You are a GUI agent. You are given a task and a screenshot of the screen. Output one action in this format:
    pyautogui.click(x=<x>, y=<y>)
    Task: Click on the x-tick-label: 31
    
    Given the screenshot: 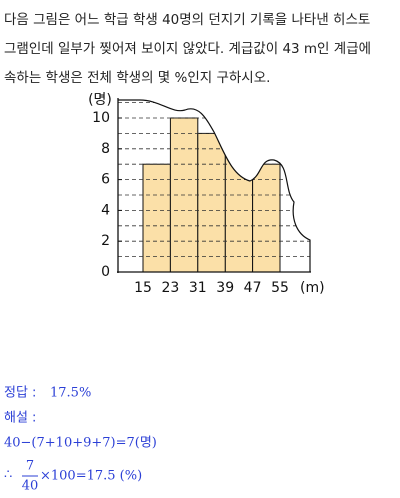 What is the action you would take?
    pyautogui.click(x=198, y=288)
    